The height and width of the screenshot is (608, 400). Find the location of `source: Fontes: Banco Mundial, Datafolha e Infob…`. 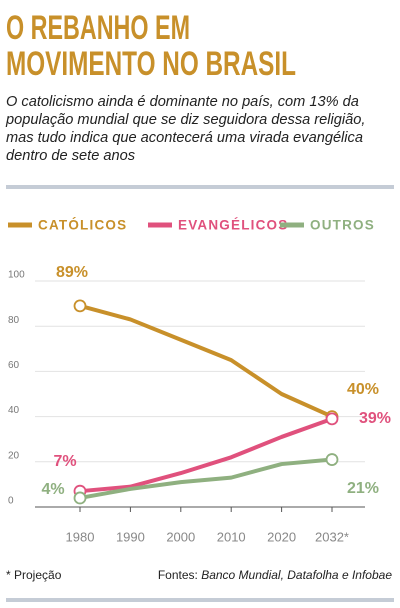

source: Fontes: Banco Mundial, Datafolha e Infob… is located at coordinates (275, 575).